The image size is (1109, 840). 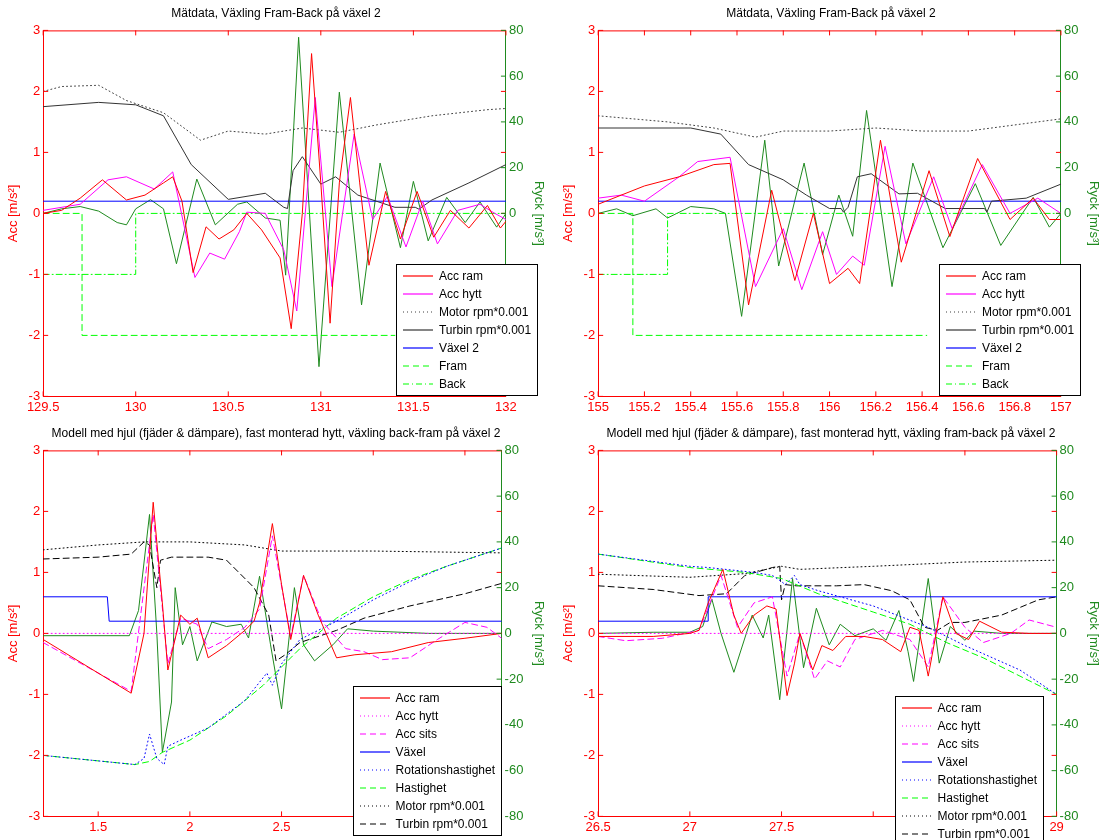 What do you see at coordinates (783, 406) in the screenshot?
I see `x-tick-label: 155.8` at bounding box center [783, 406].